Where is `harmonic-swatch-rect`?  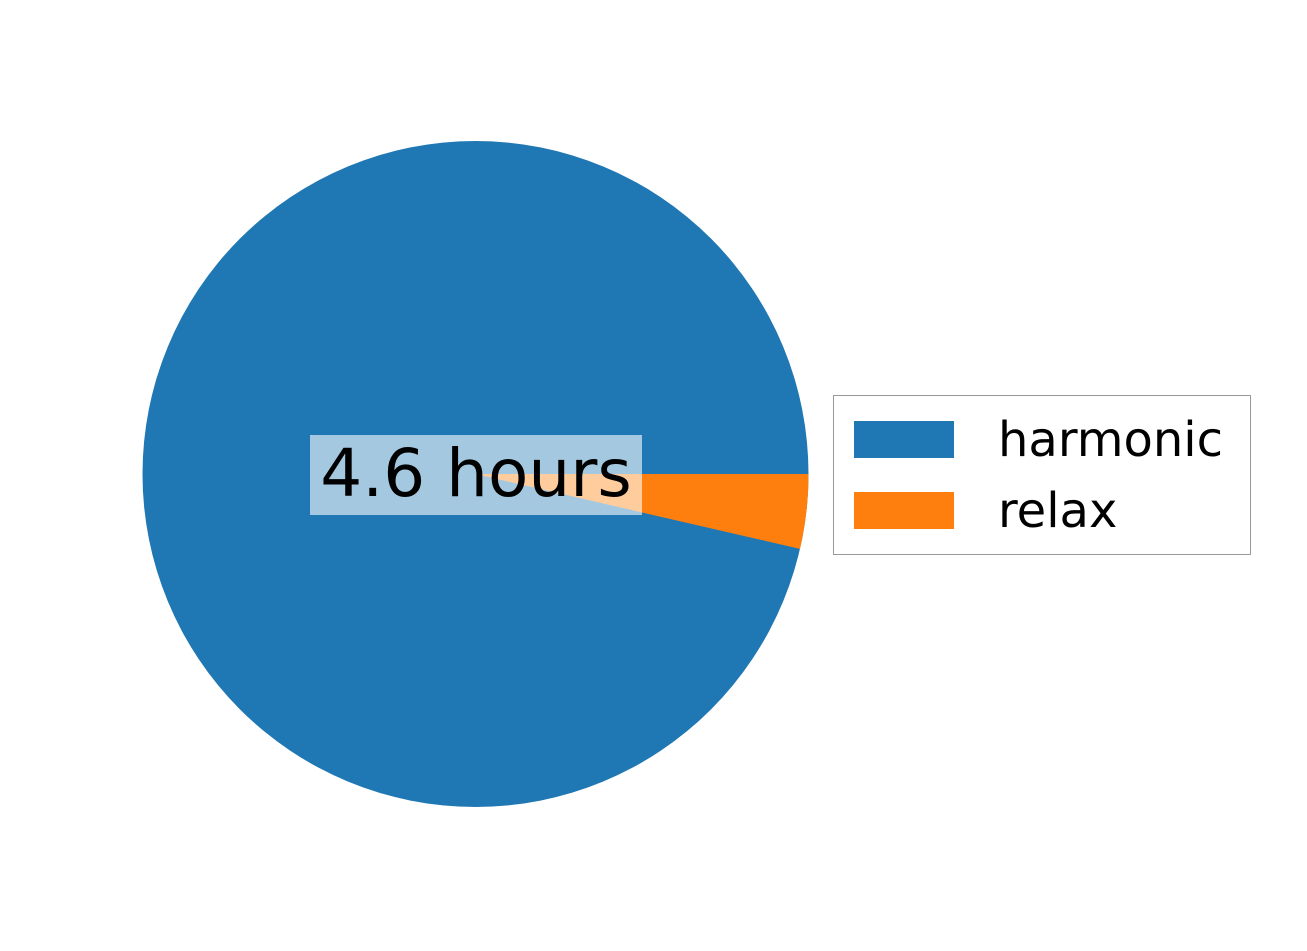
harmonic-swatch-rect is located at coordinates (904, 439).